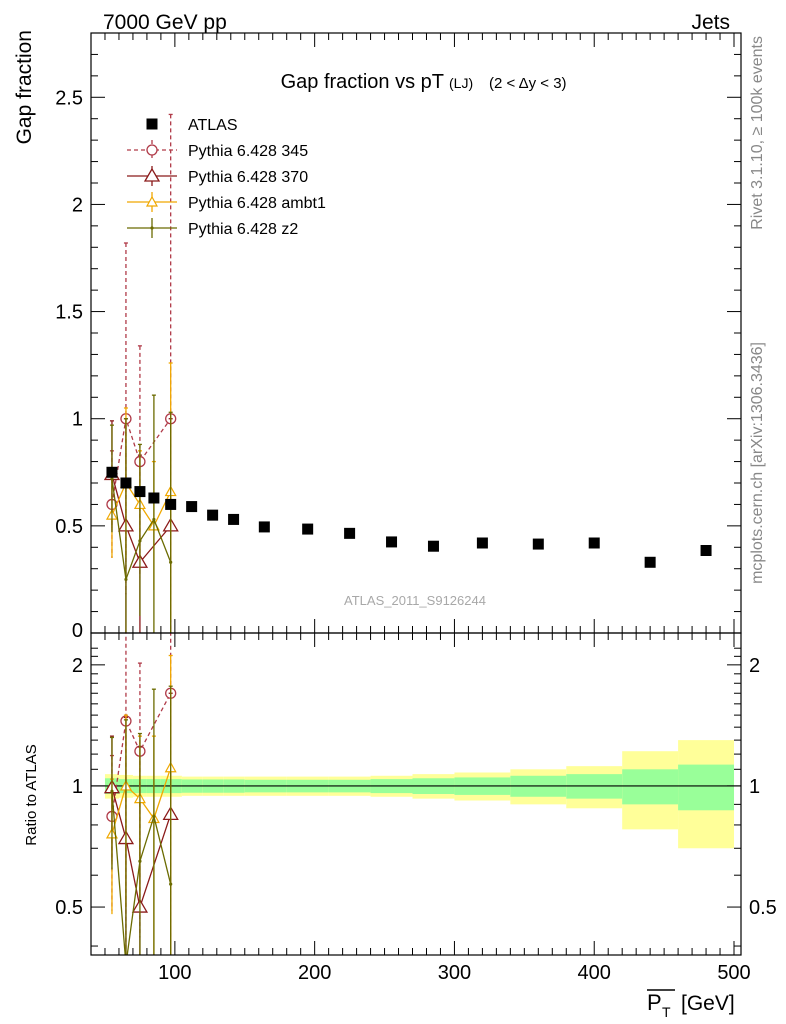  I want to click on chart-title: Gap fraction vs pT (LJ) (2 < Δy < 3), so click(424, 82).